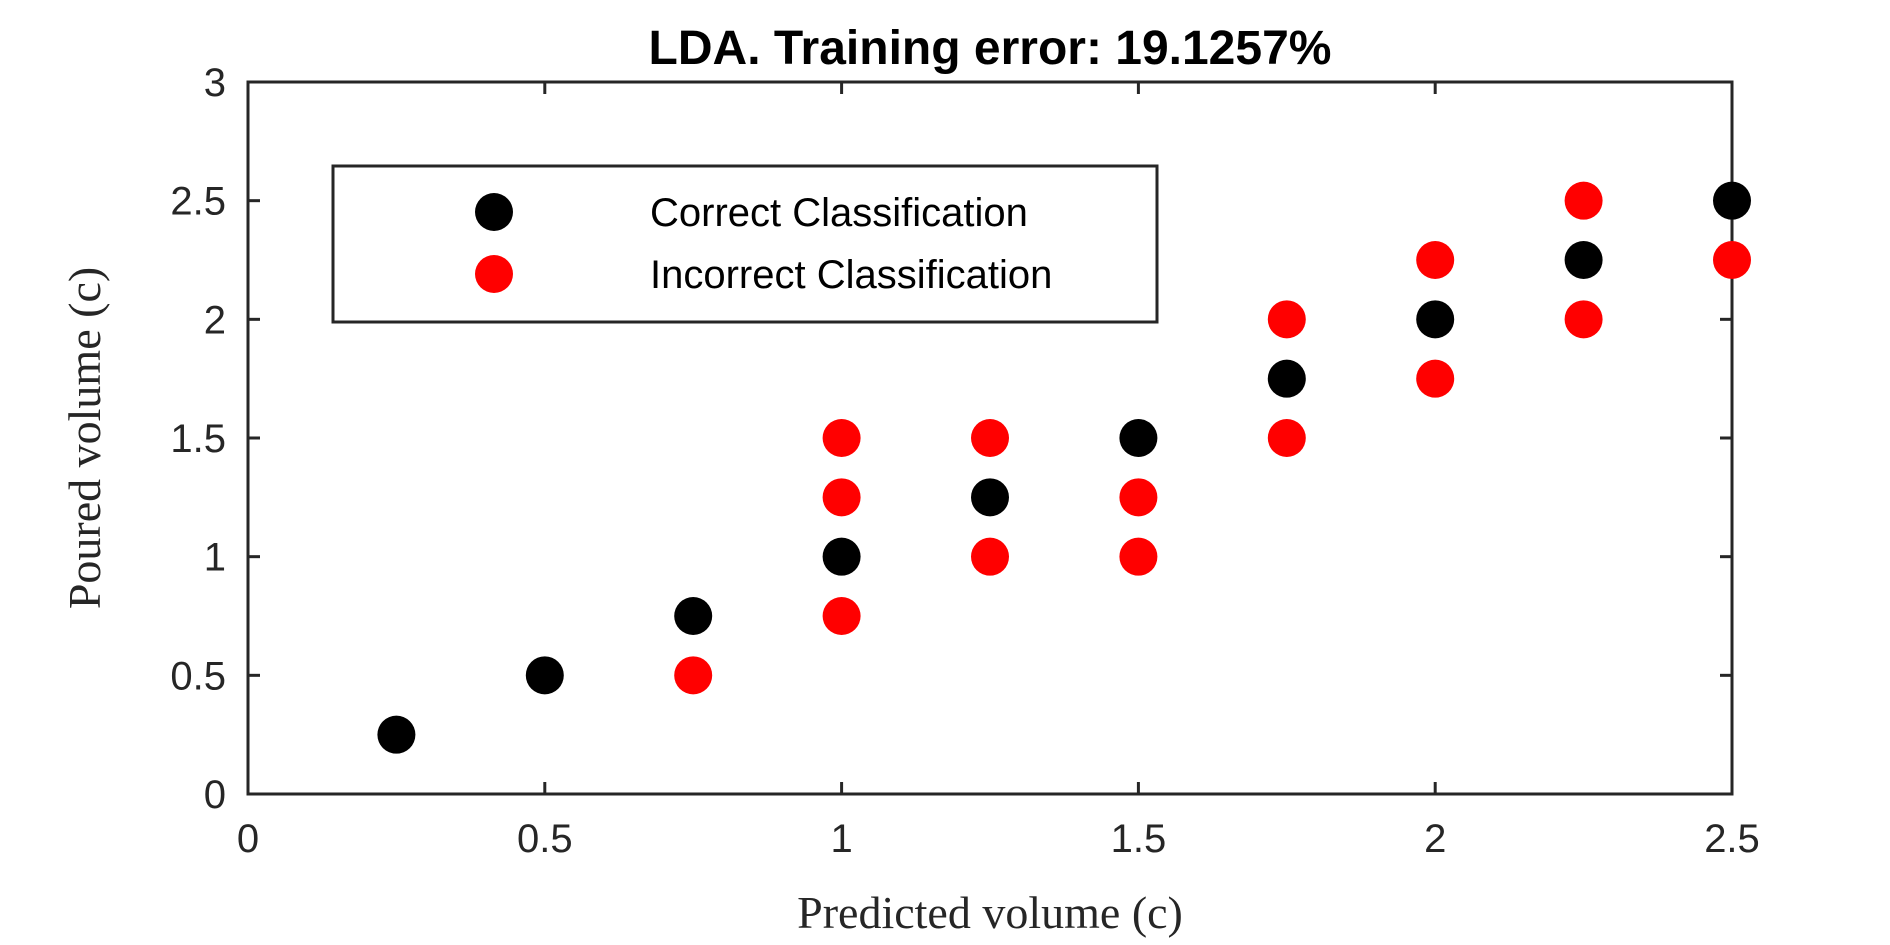  Describe the element at coordinates (839, 213) in the screenshot. I see `legend-label-correct: Correct Classification` at that location.